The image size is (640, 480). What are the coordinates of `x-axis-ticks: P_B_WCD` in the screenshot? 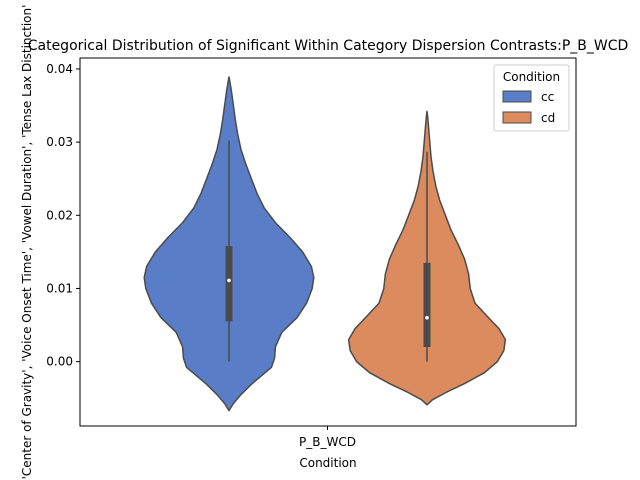 It's located at (327, 437).